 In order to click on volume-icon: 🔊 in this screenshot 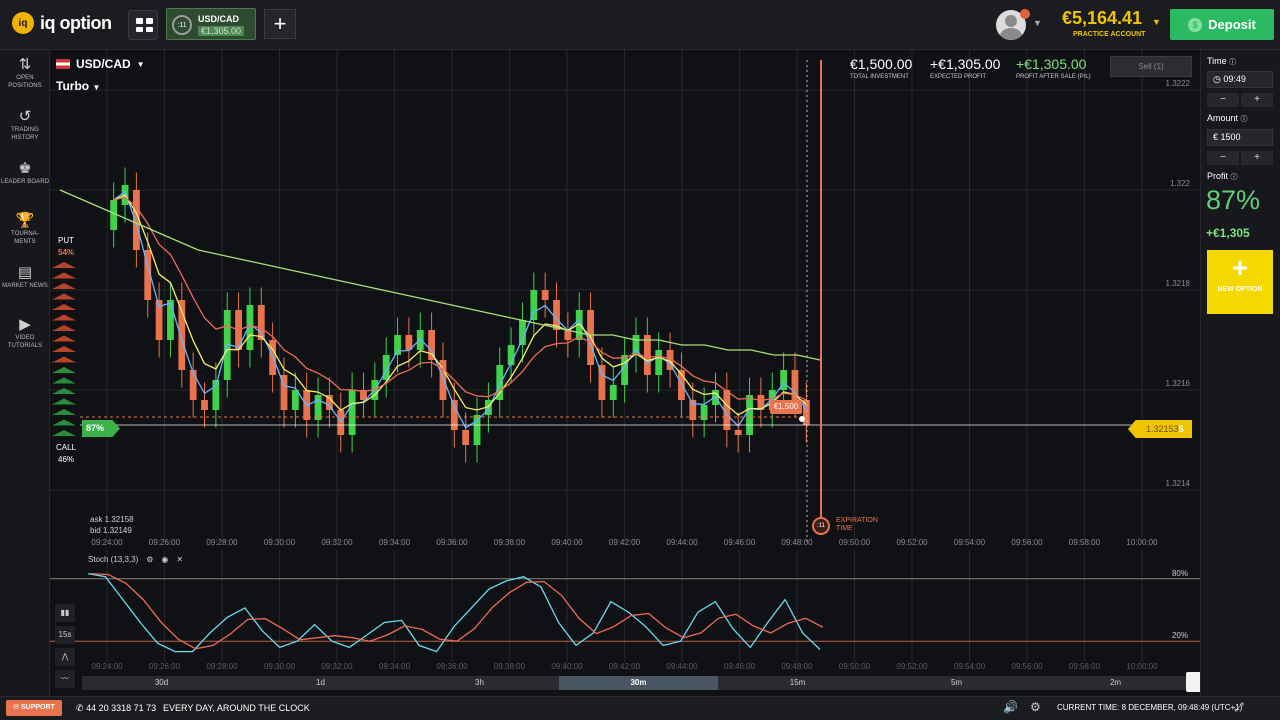, I will do `click(1010, 707)`.